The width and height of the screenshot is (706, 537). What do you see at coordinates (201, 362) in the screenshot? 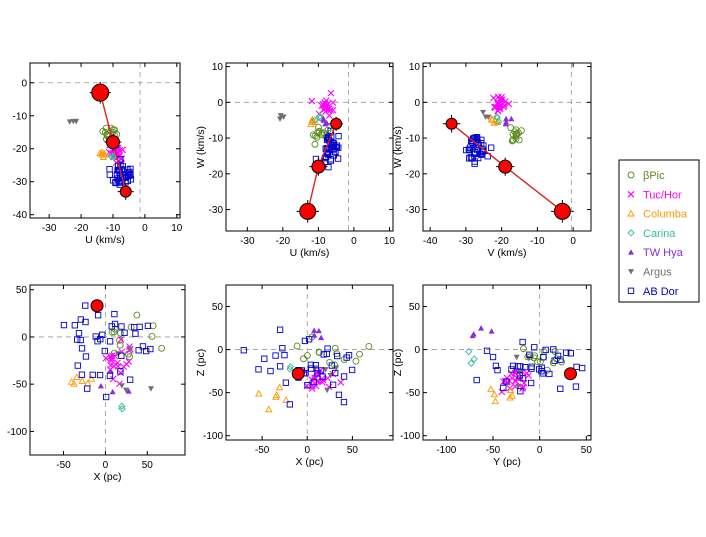
I see `y-axis-label: Z (pc)` at bounding box center [201, 362].